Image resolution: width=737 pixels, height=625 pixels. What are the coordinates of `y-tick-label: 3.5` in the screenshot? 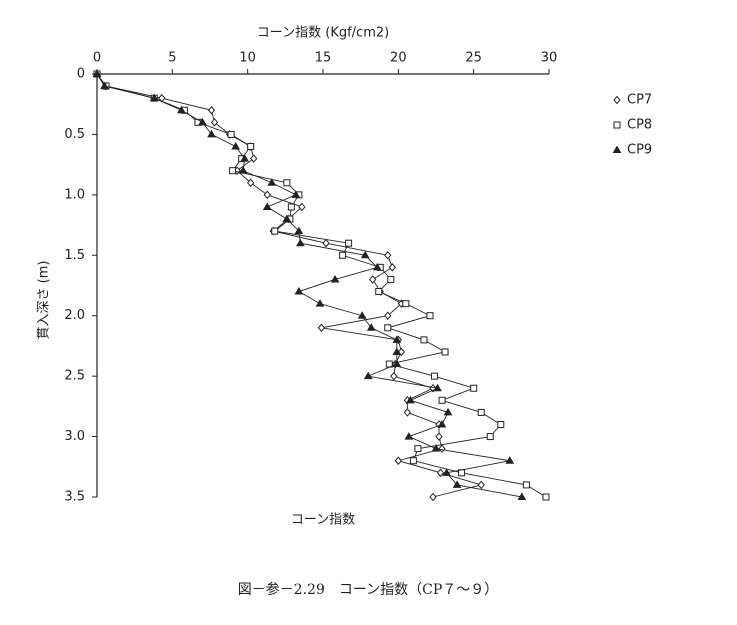 It's located at (74, 497).